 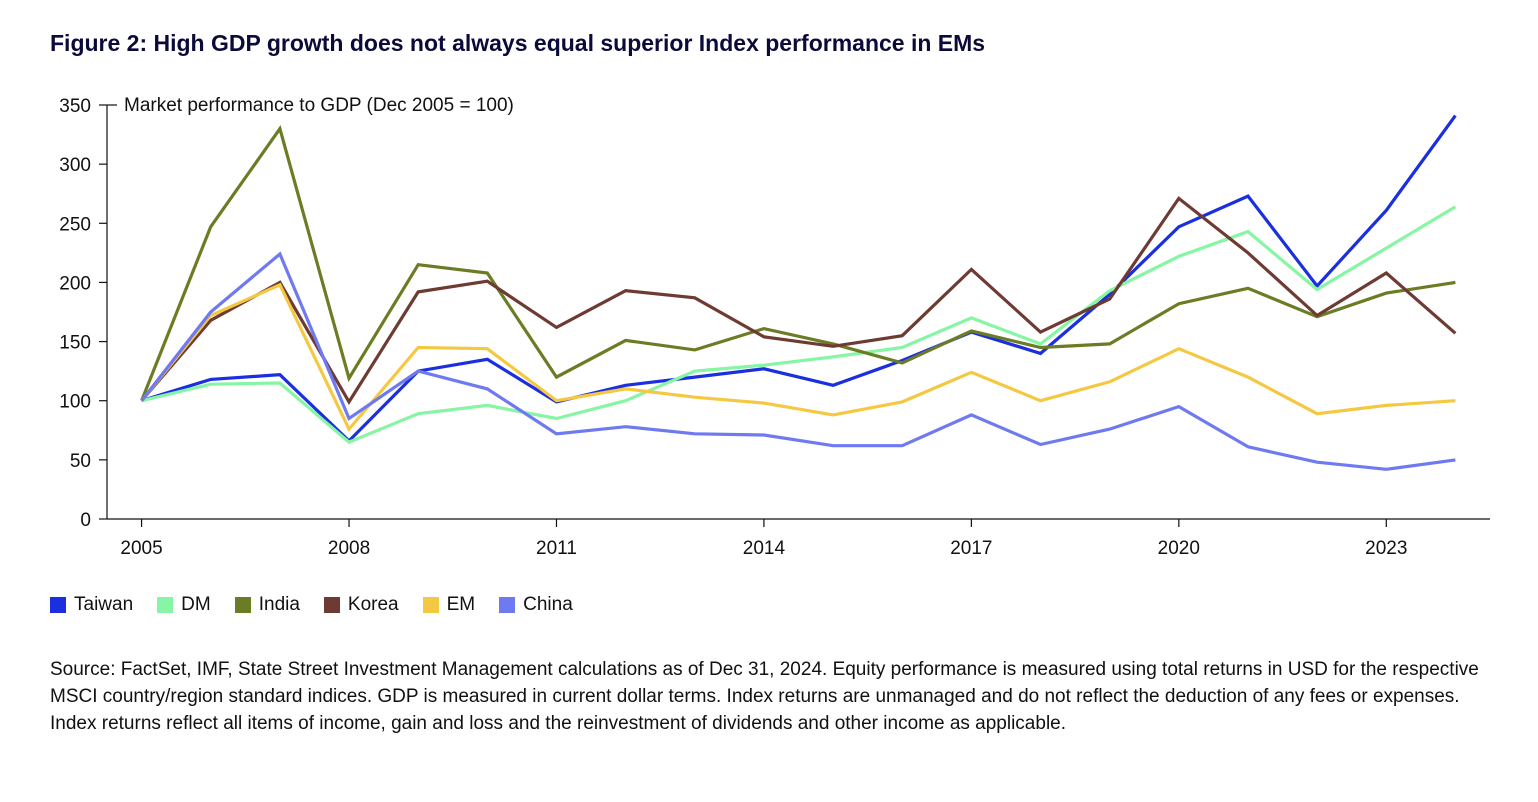 I want to click on legend-item-china: China, so click(x=536, y=605).